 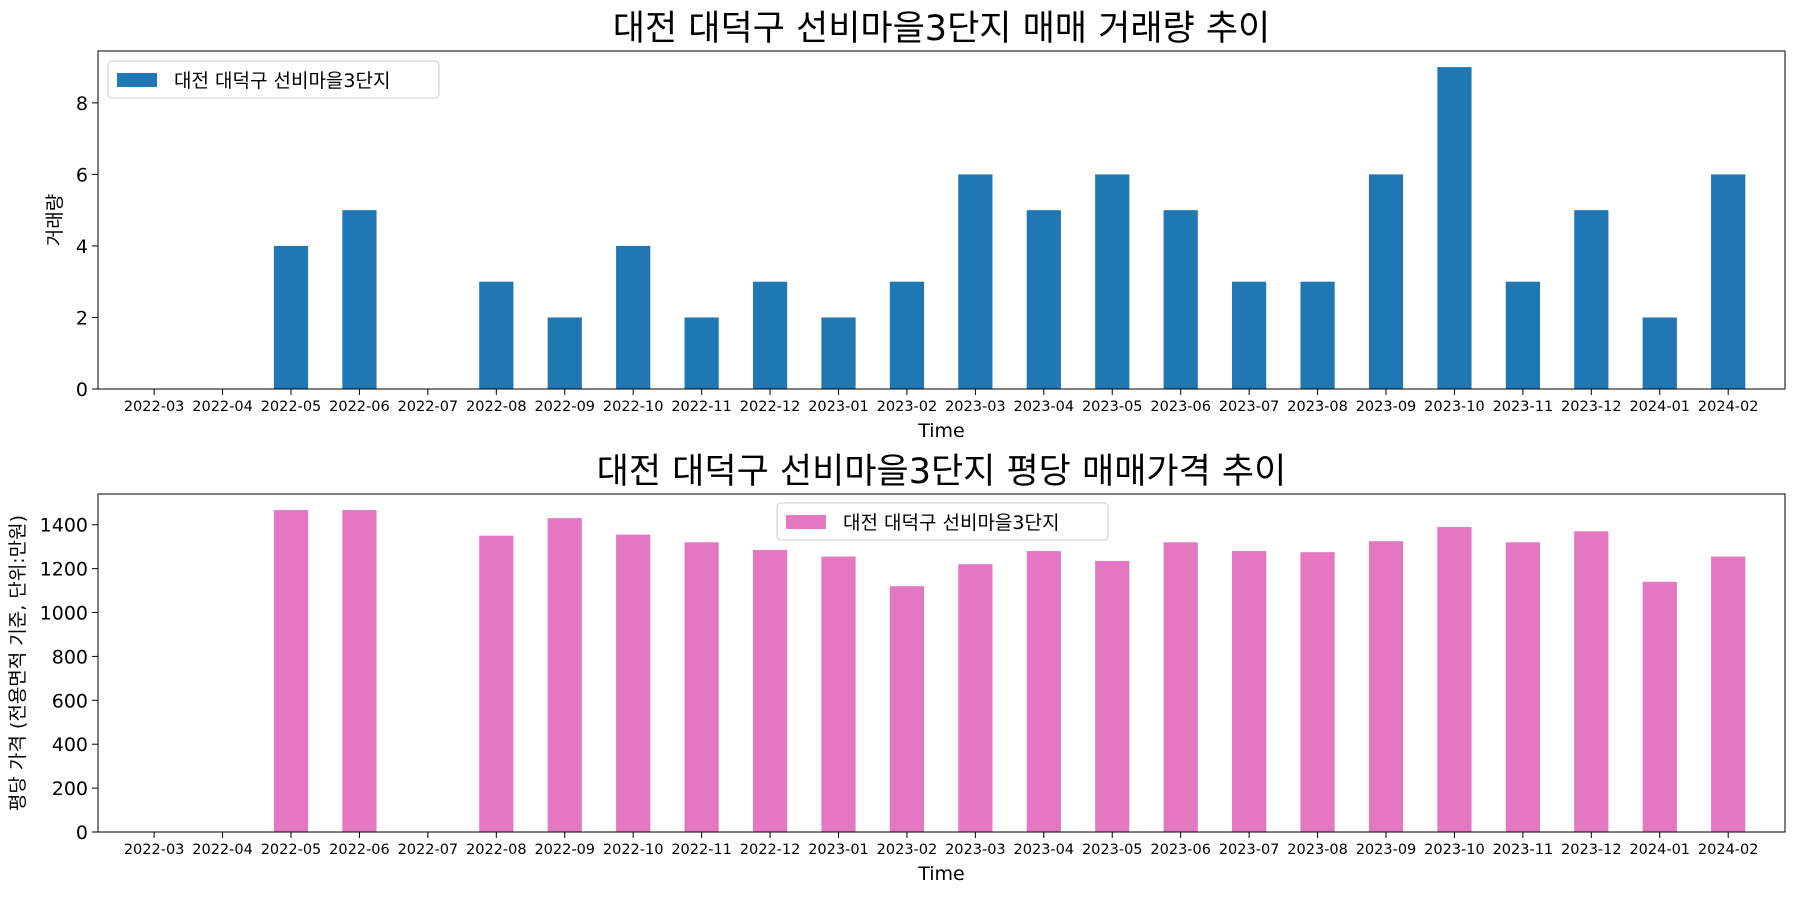 I want to click on y-tick-label: 1400, so click(x=64, y=526).